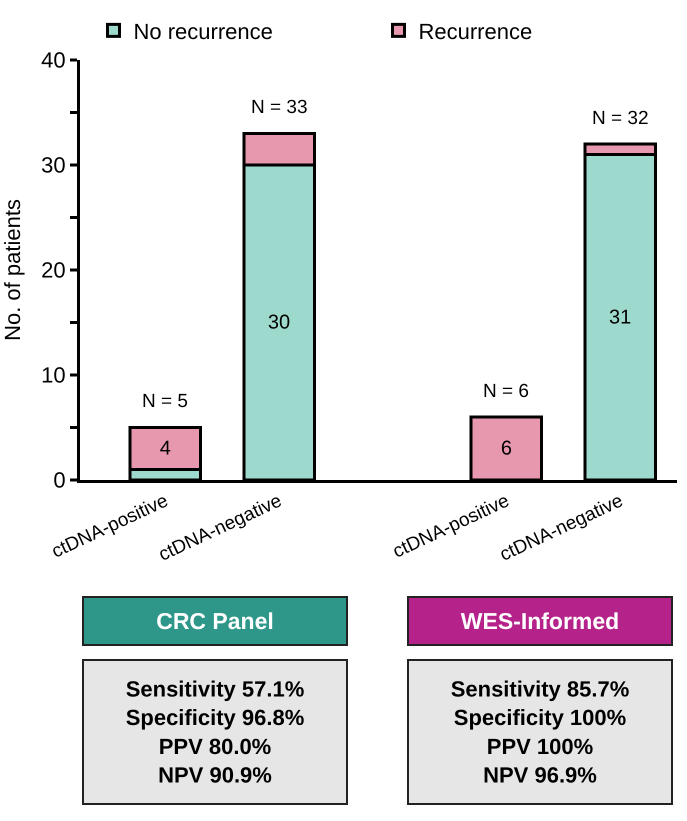 The image size is (687, 821). Describe the element at coordinates (620, 118) in the screenshot. I see `total-label: N = 32` at that location.